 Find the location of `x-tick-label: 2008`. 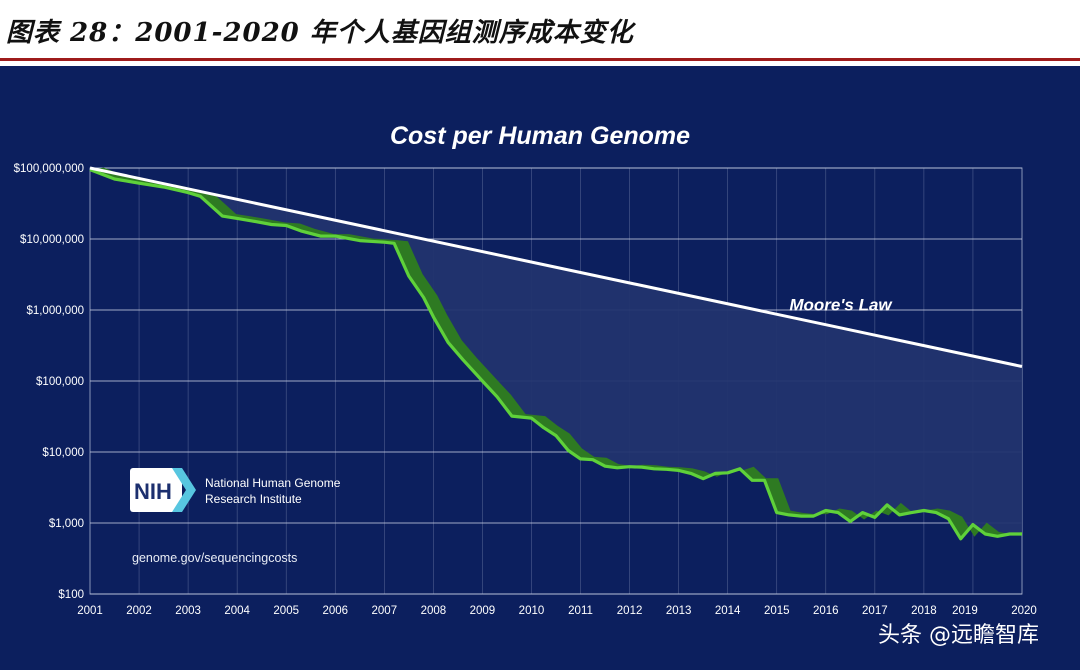

x-tick-label: 2008 is located at coordinates (434, 611).